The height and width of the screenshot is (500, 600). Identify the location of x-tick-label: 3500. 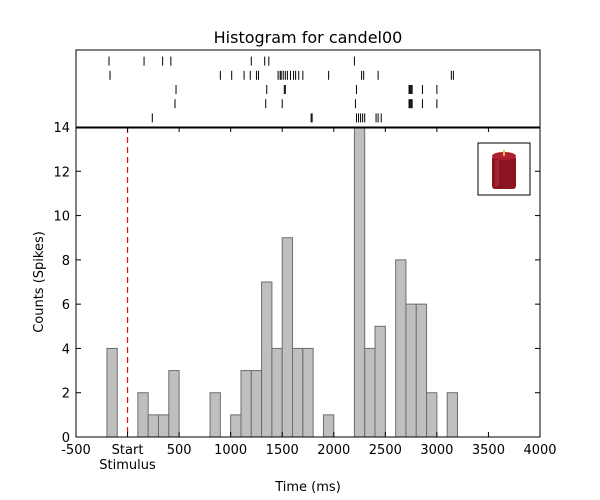
(488, 450).